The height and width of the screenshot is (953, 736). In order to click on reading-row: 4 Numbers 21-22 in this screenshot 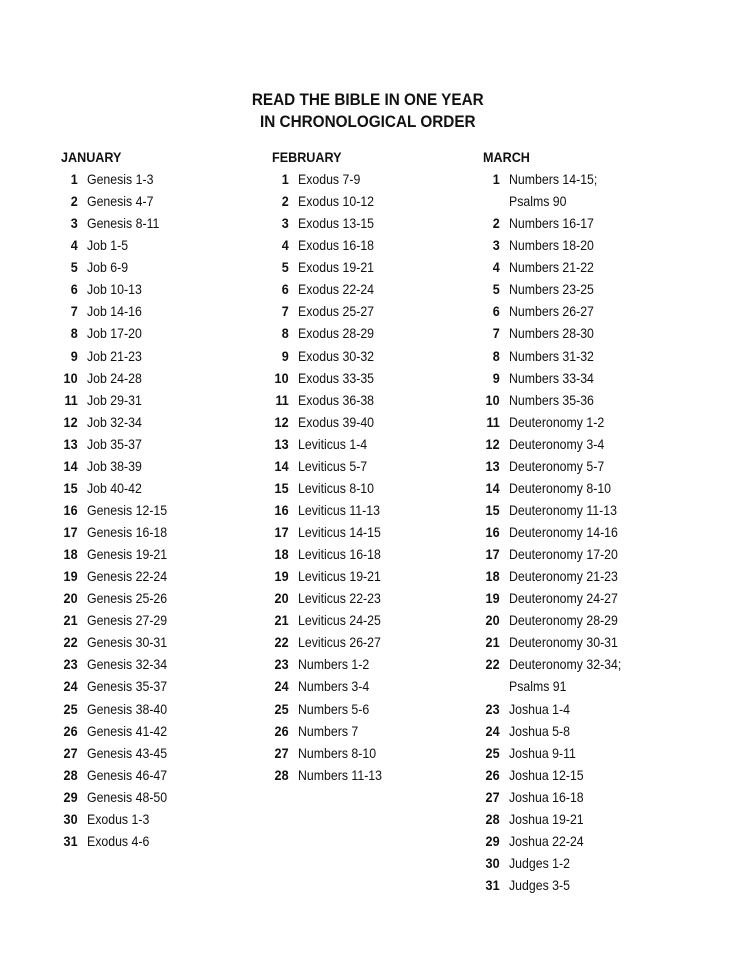, I will do `click(588, 268)`.